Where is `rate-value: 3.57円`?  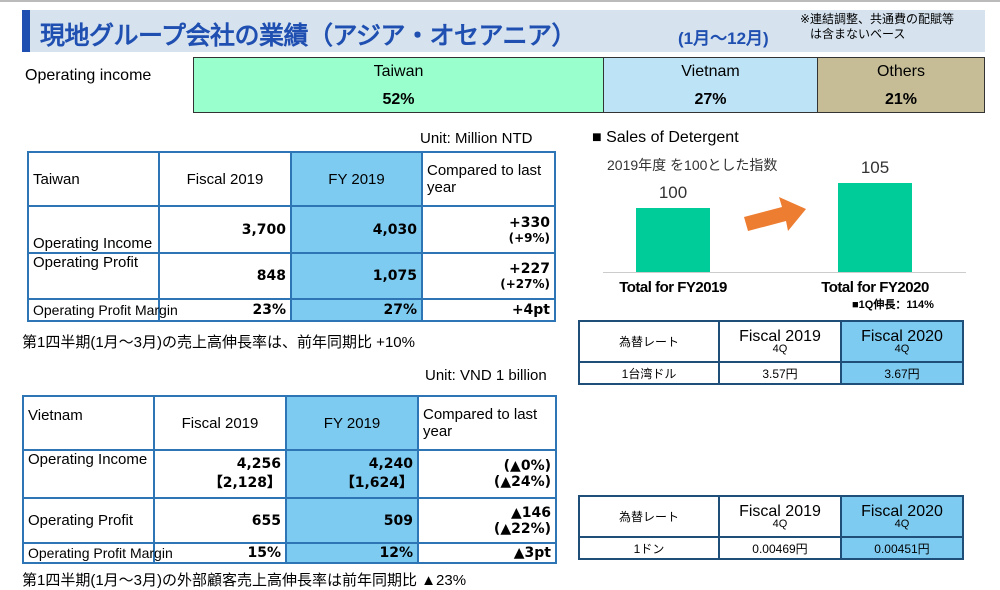 rate-value: 3.57円 is located at coordinates (780, 373).